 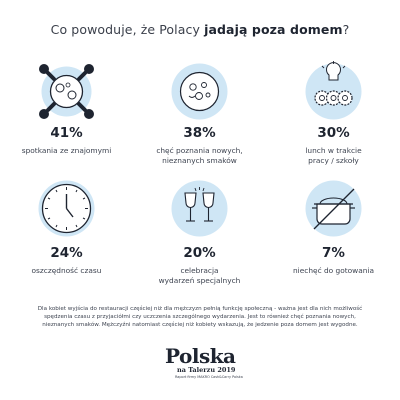 I want to click on stat-label-line1: lunch w trakcie, so click(x=333, y=150).